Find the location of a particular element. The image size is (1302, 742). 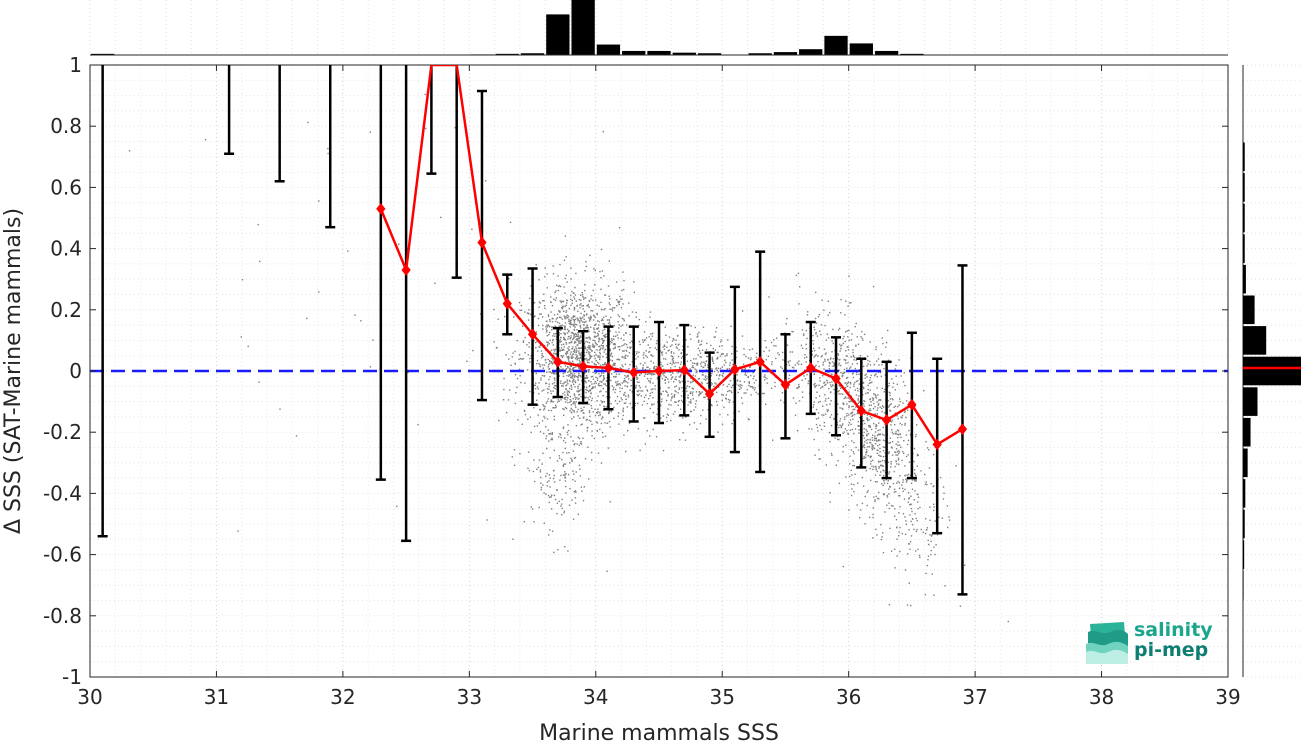

top-histogram-bar is located at coordinates (507, 54).